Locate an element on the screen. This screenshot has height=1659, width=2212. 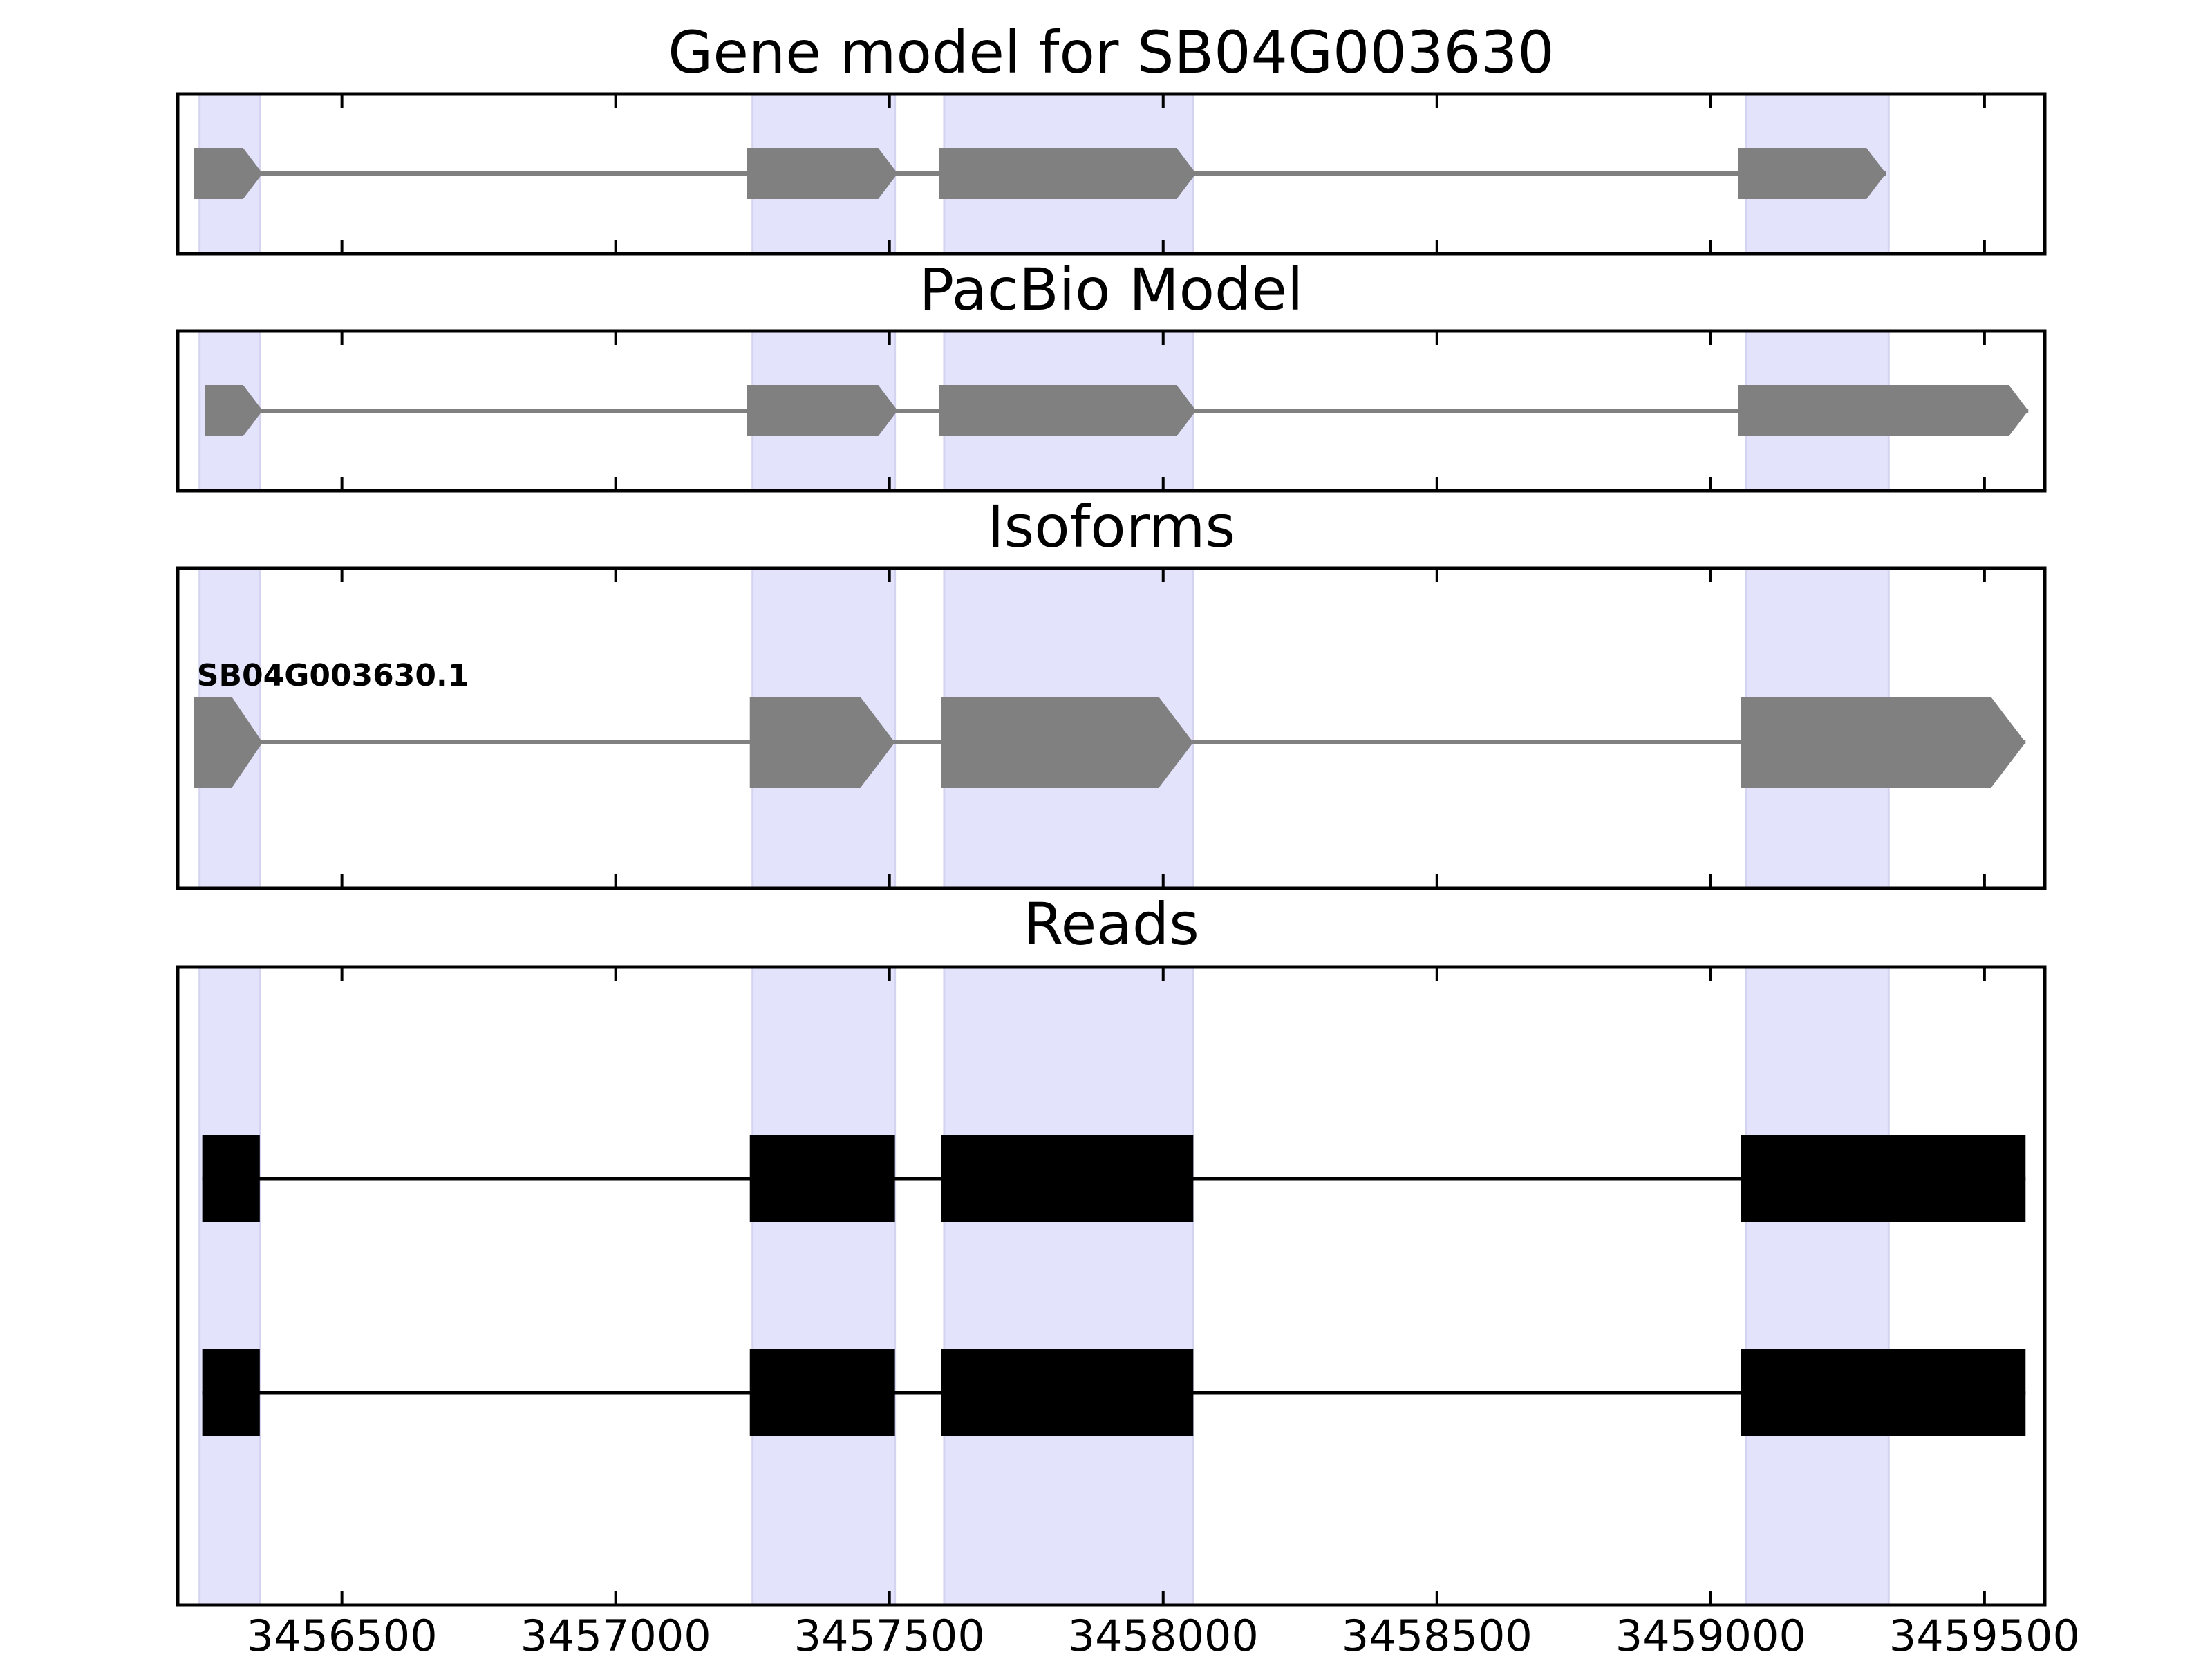
x-tick-label: 3456500 is located at coordinates (342, 1635).